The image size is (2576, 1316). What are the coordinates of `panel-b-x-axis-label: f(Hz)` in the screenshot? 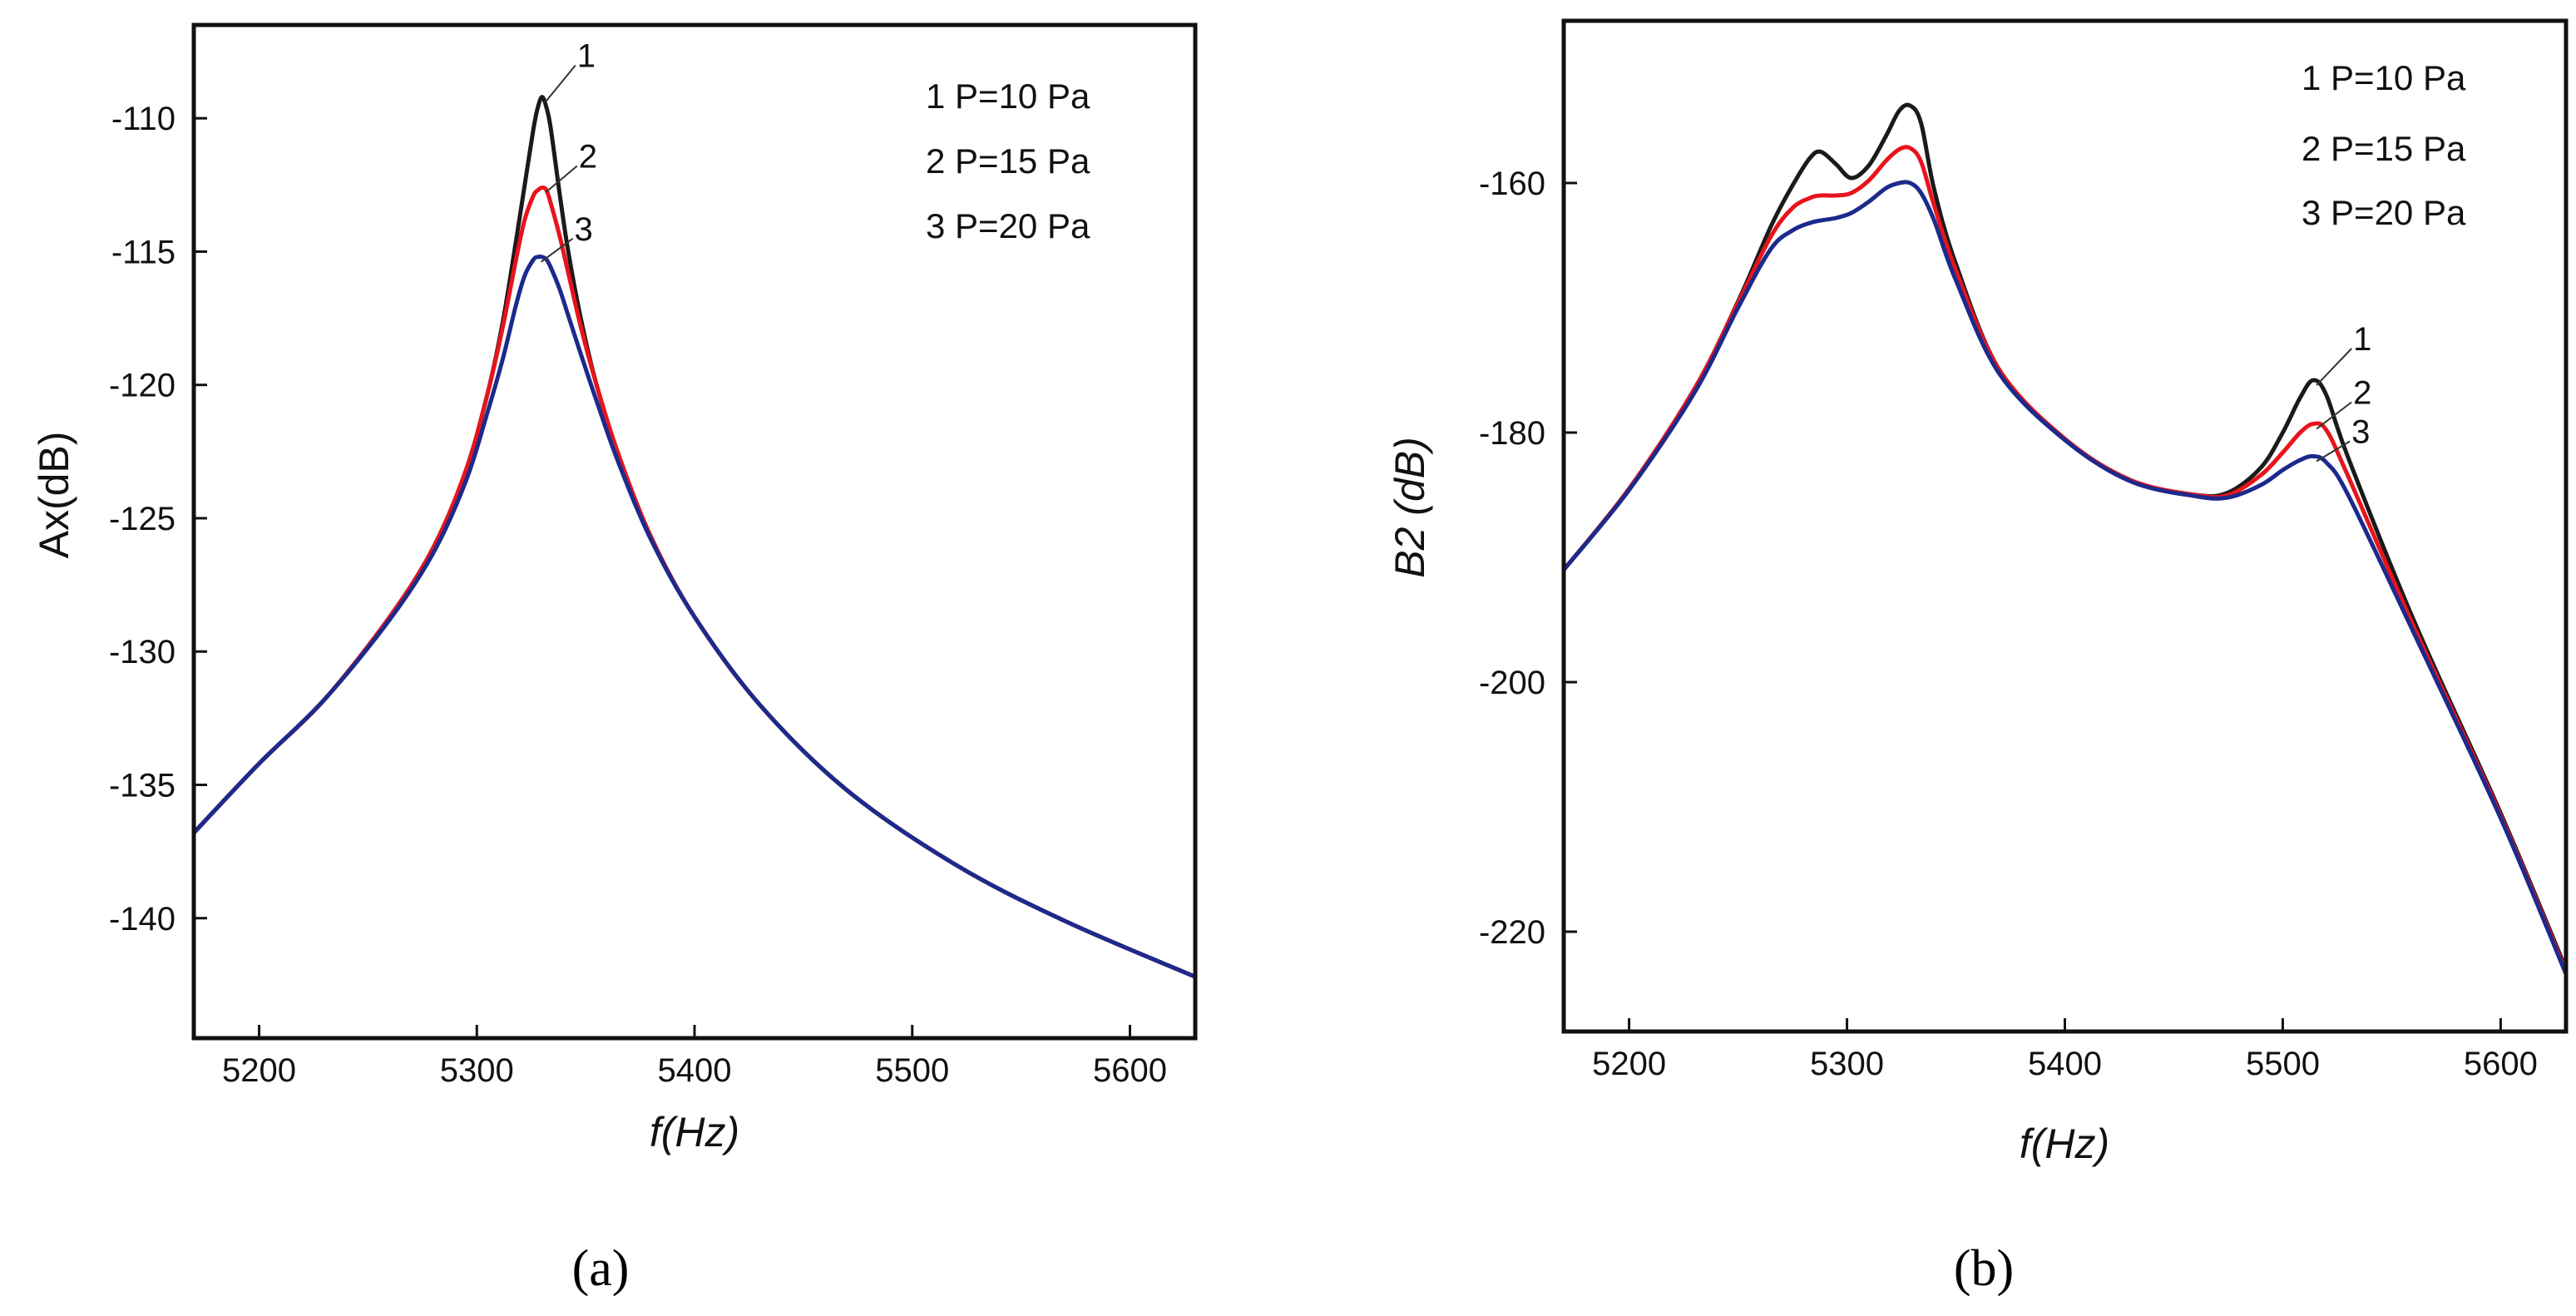 It's located at (2064, 1144).